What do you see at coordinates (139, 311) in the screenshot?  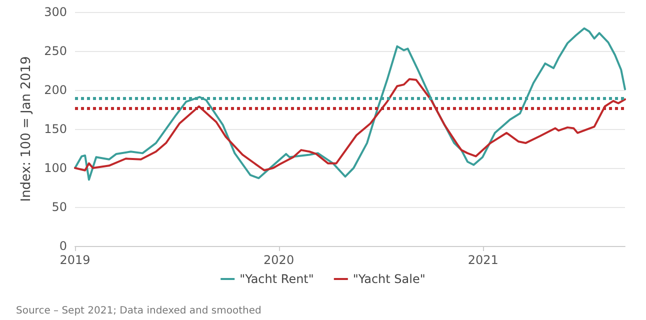 I see `source-note: Source – Sept 2021; Data indexed and smoothed` at bounding box center [139, 311].